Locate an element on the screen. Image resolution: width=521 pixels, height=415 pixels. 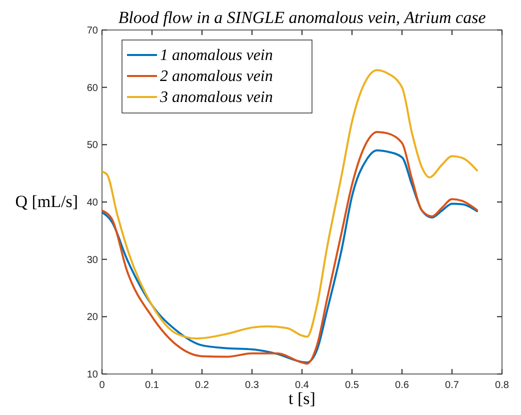
x-tick-label: 0.8 is located at coordinates (502, 385).